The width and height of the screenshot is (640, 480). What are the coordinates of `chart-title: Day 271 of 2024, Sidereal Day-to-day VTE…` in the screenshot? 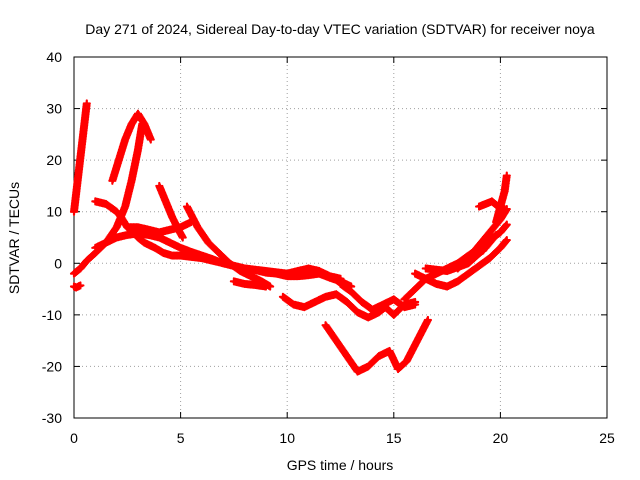 It's located at (340, 29).